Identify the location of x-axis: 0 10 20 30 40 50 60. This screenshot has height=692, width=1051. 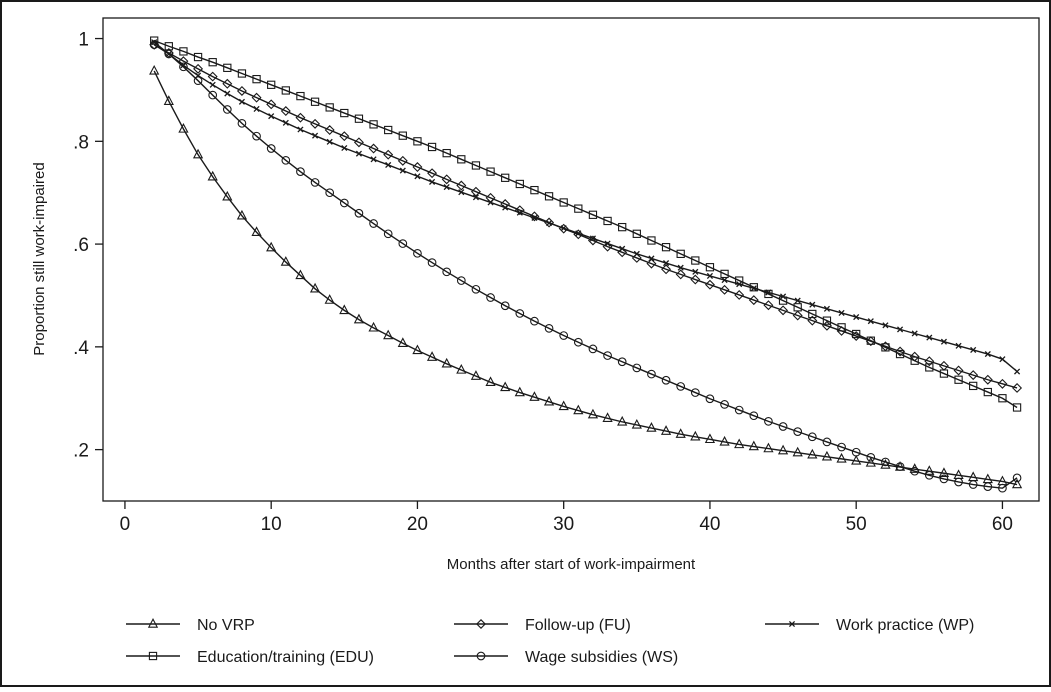
(566, 518).